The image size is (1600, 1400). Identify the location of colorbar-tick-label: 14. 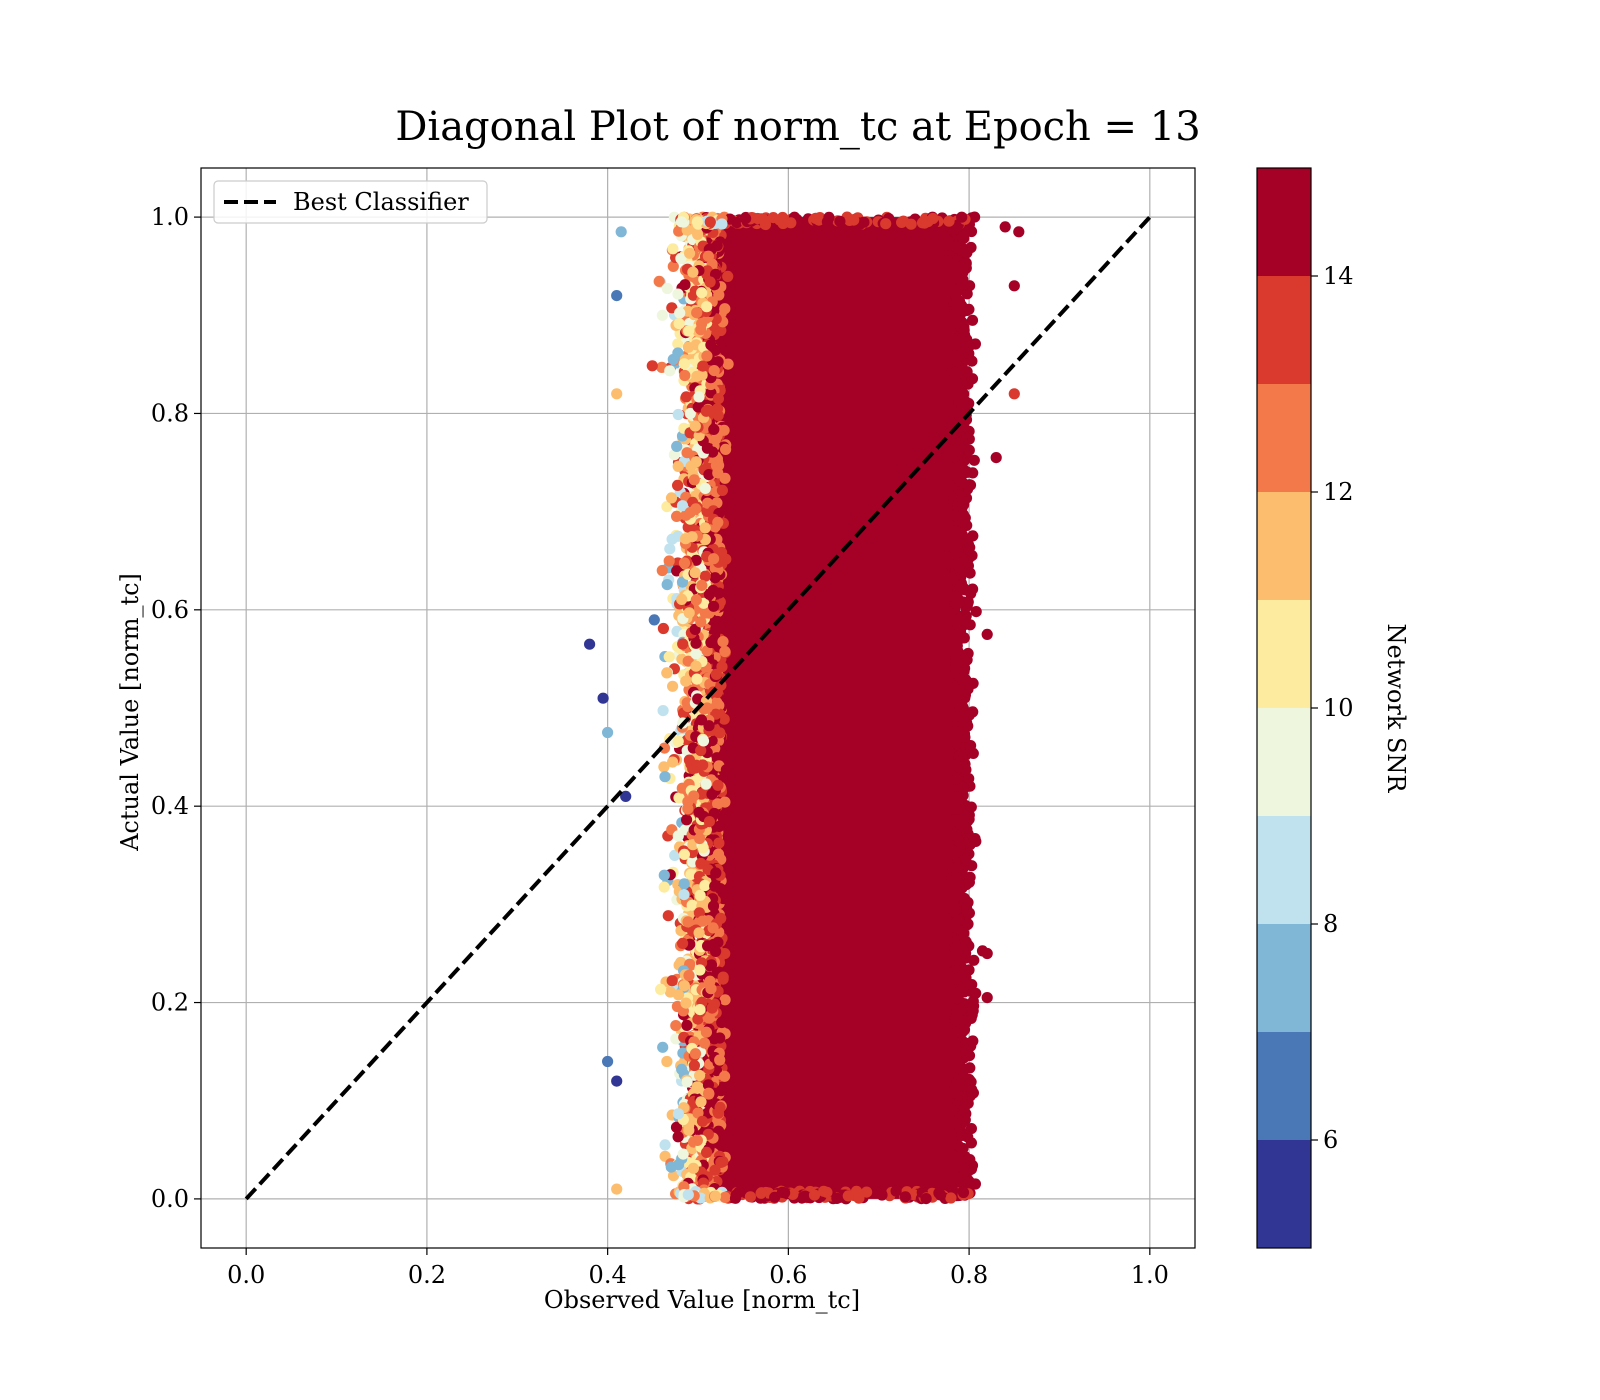
(1338, 276).